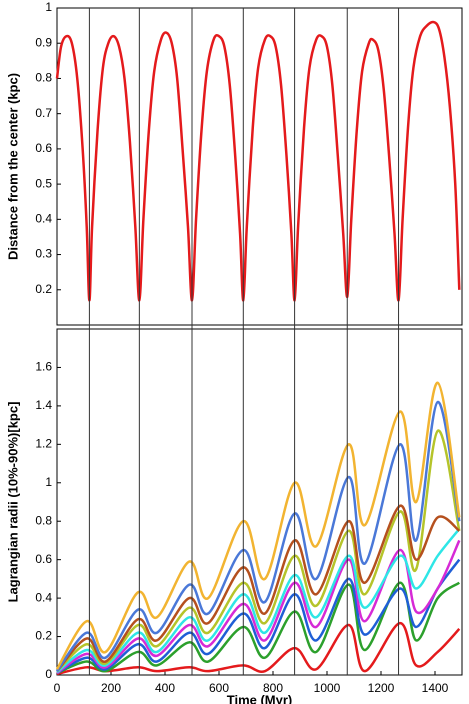  I want to click on x-tick-label: 800, so click(273, 688).